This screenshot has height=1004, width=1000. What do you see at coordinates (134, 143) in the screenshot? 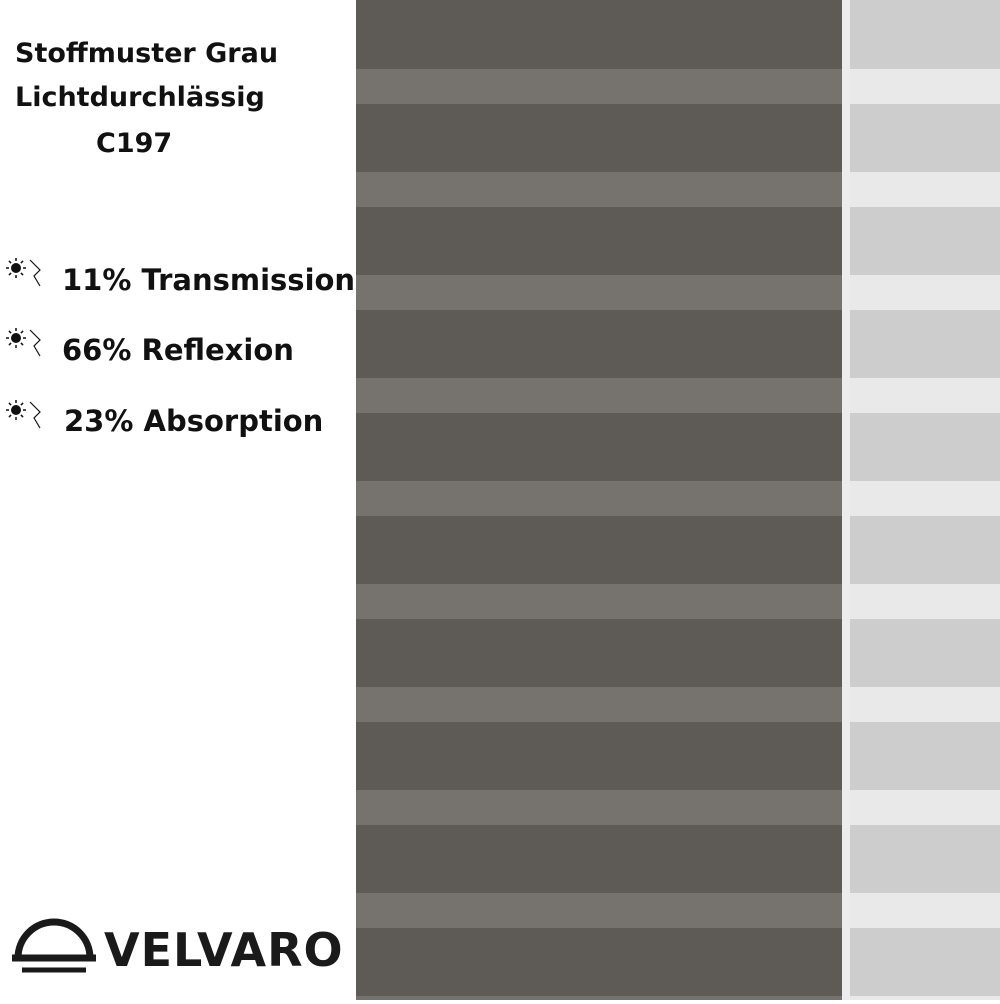
I see `title-code: C197` at bounding box center [134, 143].